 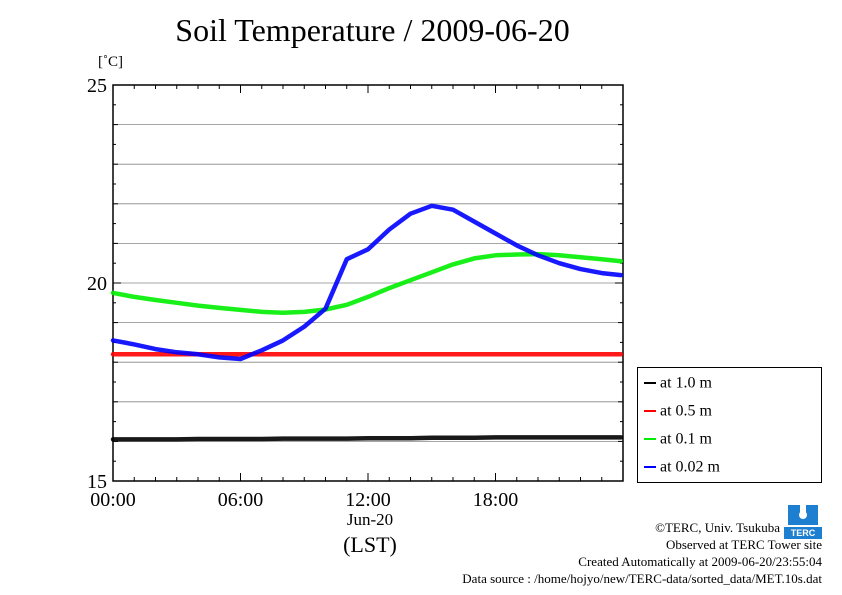 I want to click on y-axis-unit: [˚C], so click(x=110, y=62).